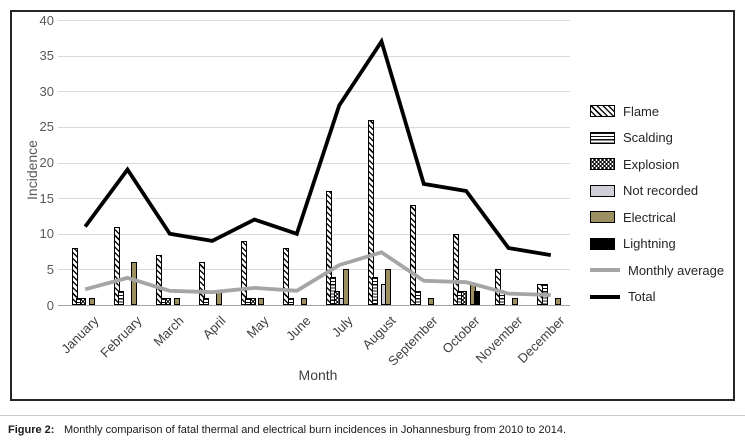 This screenshot has height=444, width=745. What do you see at coordinates (602, 164) in the screenshot?
I see `legend-swatch-explosion` at bounding box center [602, 164].